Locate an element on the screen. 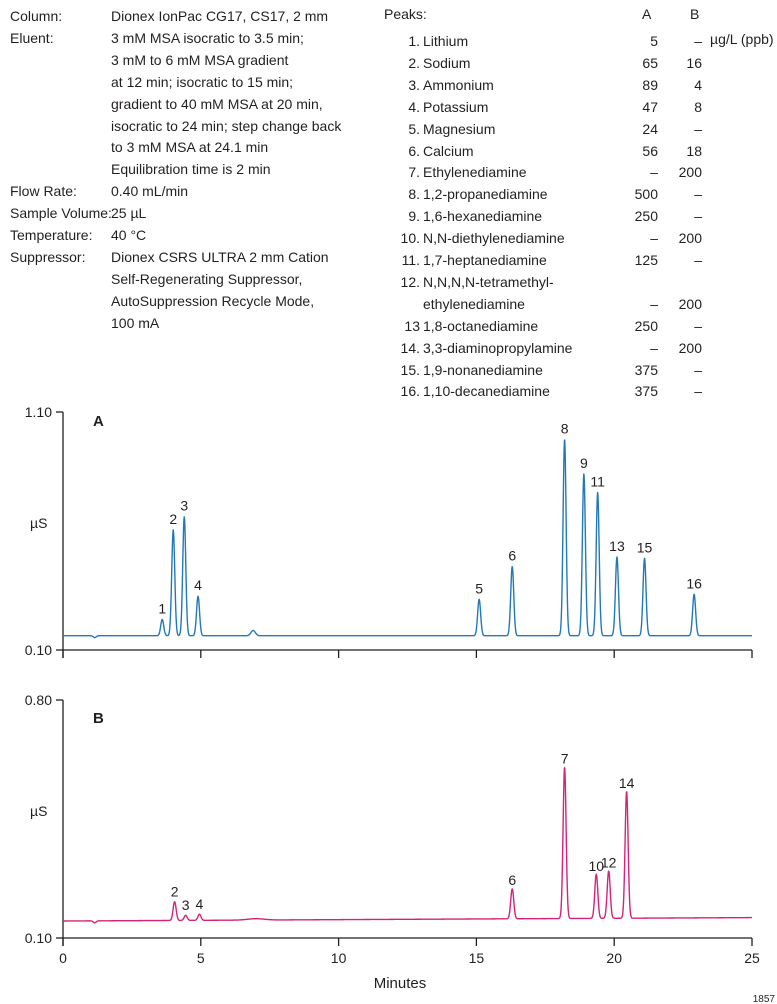 This screenshot has width=777, height=1004. peak-conc-a: 375 is located at coordinates (646, 369).